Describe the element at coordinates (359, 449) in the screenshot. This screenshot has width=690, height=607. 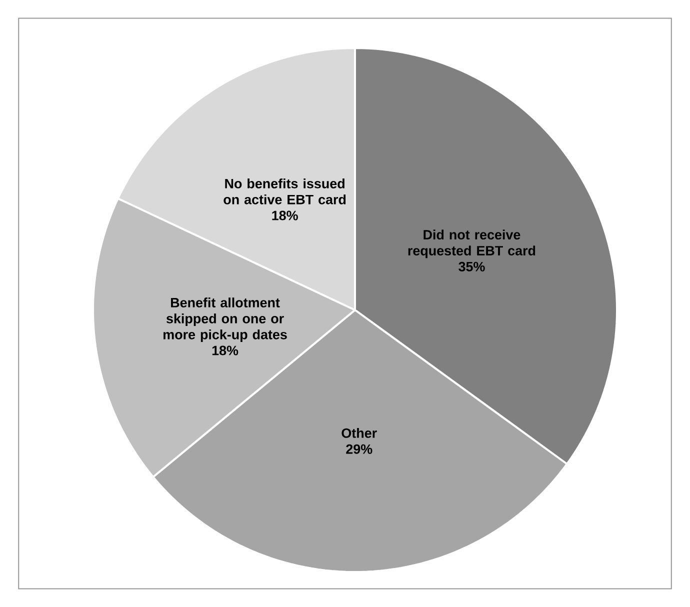
I see `data-label: 29%` at that location.